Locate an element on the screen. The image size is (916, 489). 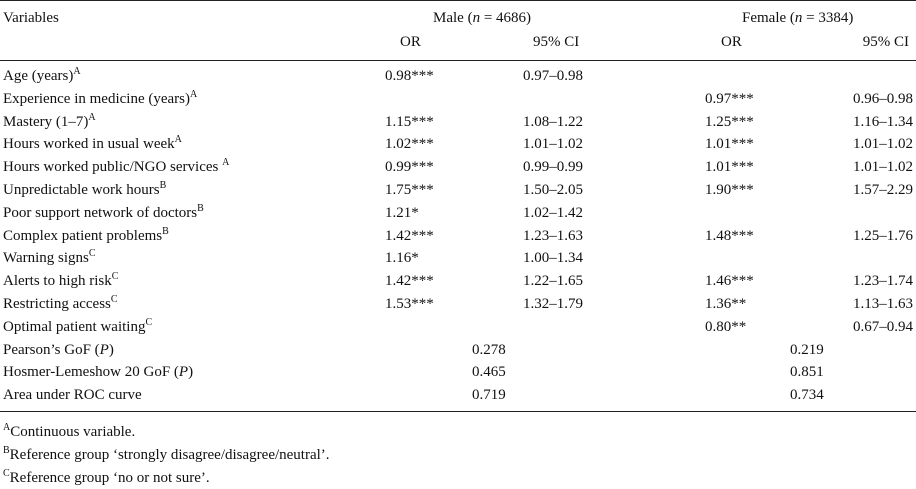
fit-label: Pearson’s GoF (P) is located at coordinates (58, 349).